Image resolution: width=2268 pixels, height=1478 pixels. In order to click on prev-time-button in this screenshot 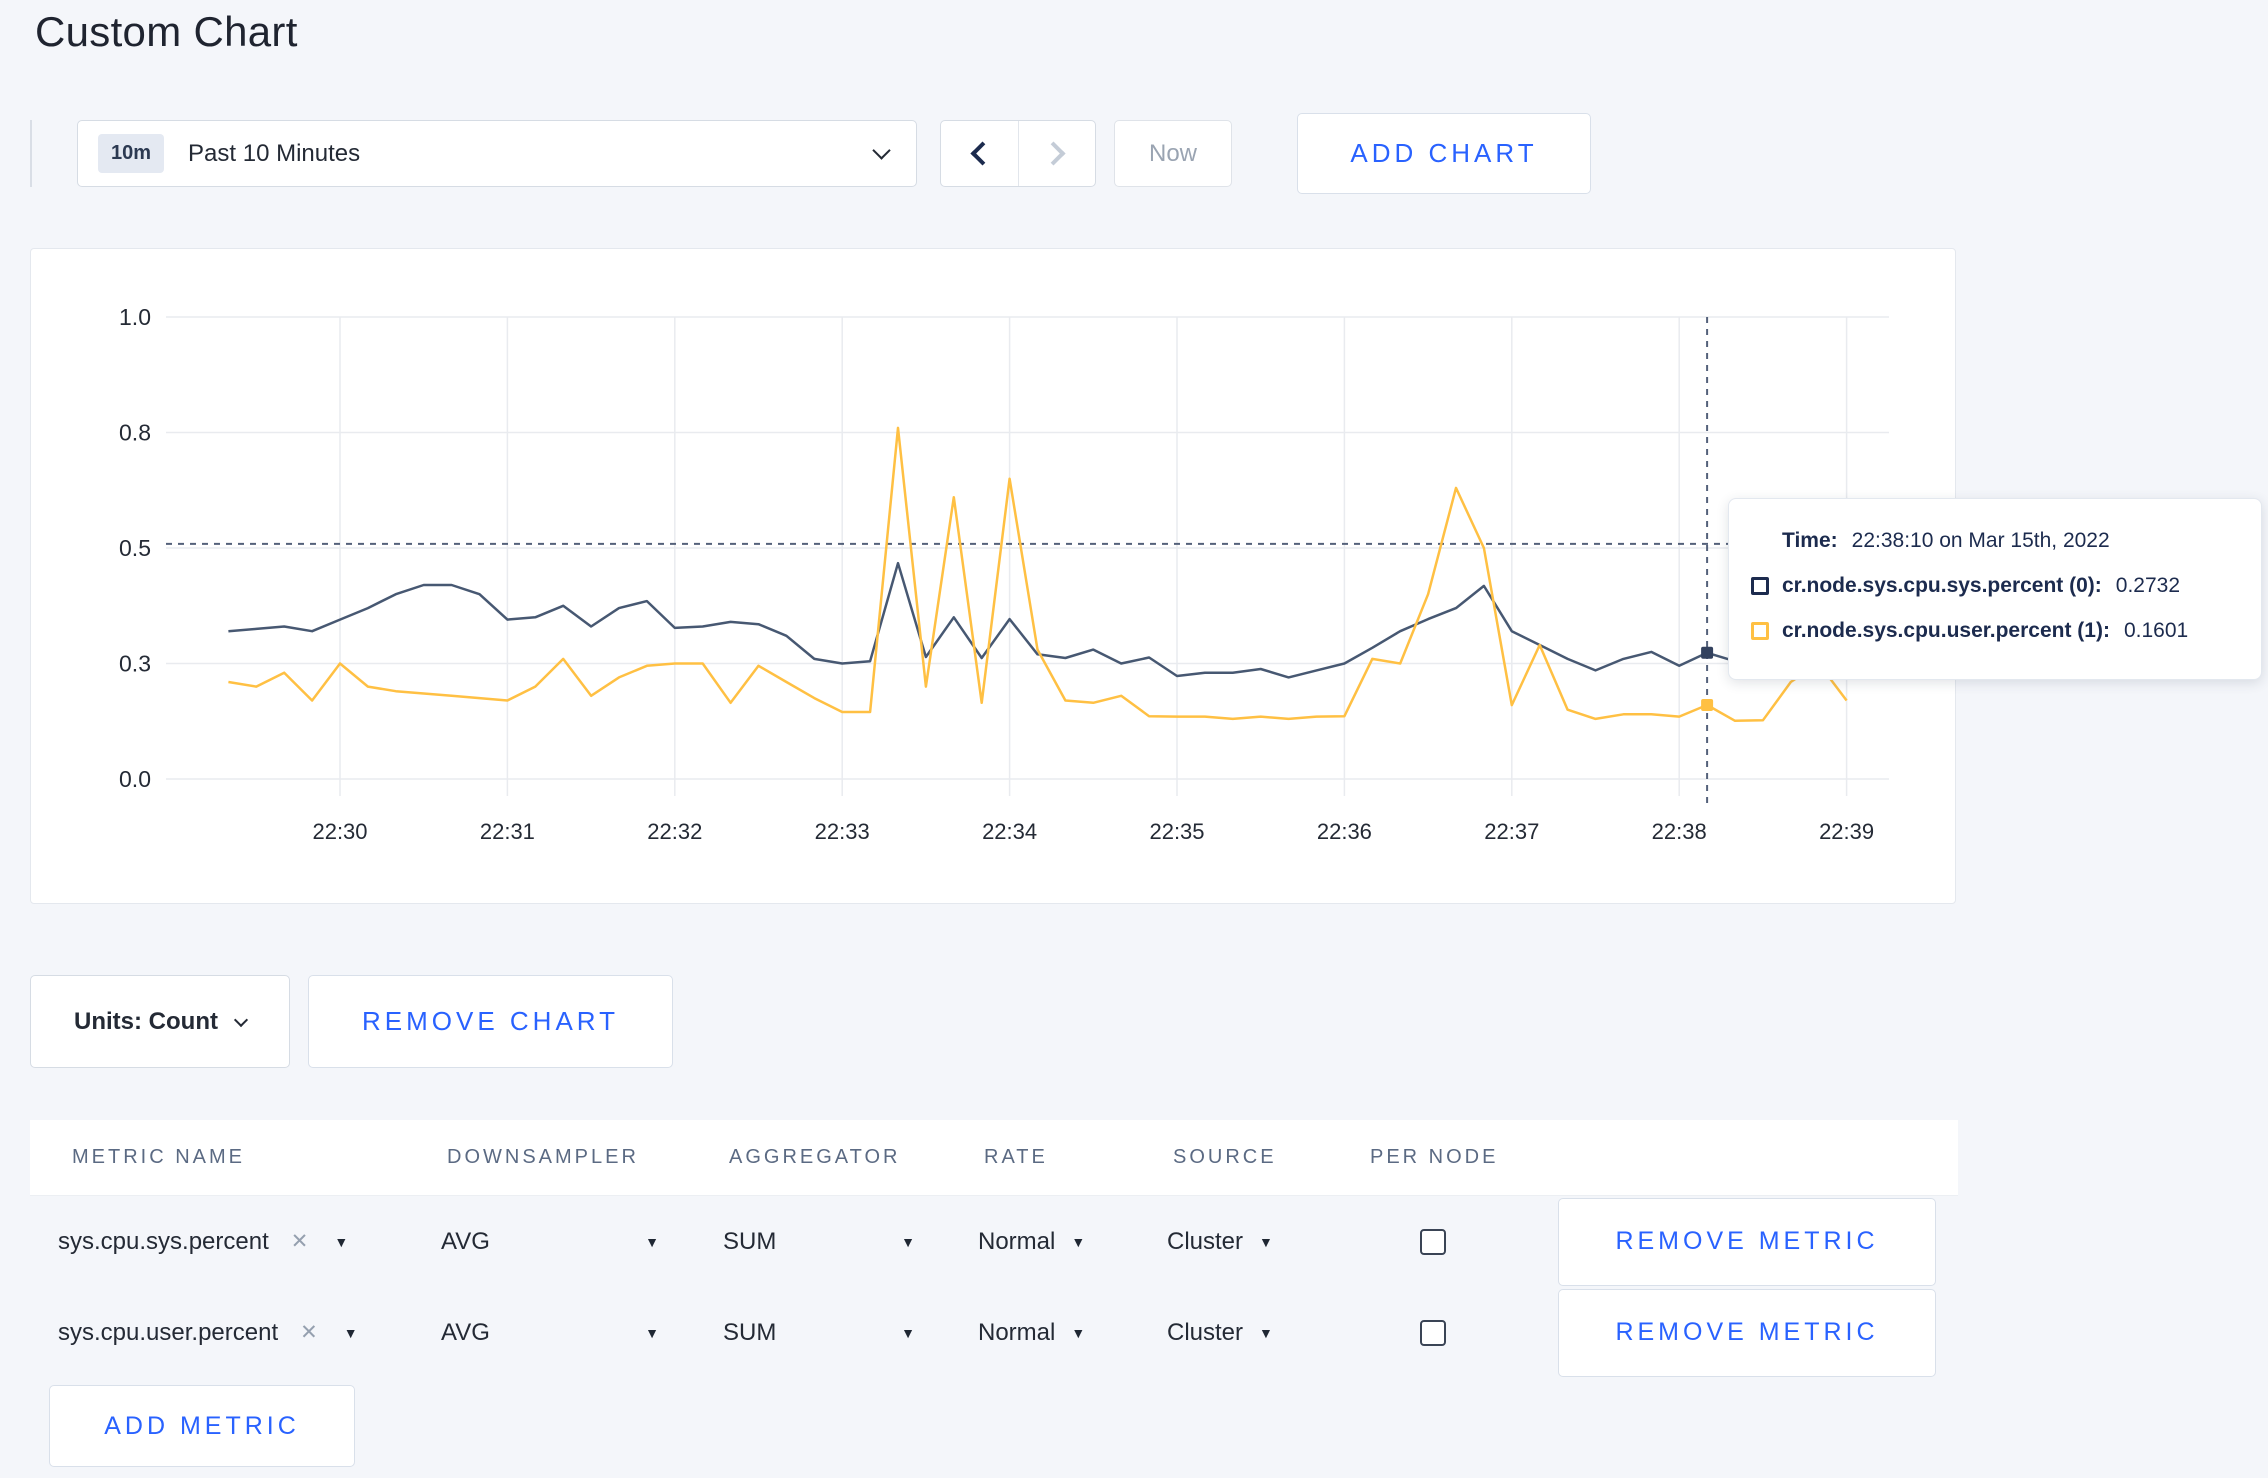, I will do `click(980, 153)`.